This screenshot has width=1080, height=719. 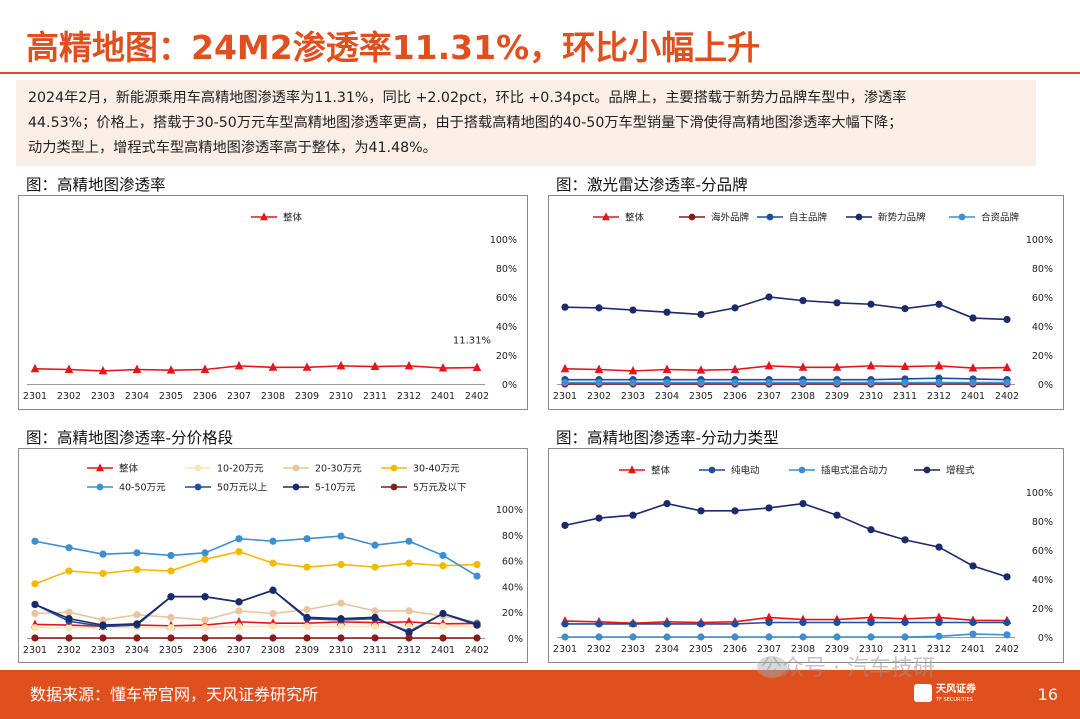 What do you see at coordinates (1042, 580) in the screenshot?
I see `y-tick-label: 40%` at bounding box center [1042, 580].